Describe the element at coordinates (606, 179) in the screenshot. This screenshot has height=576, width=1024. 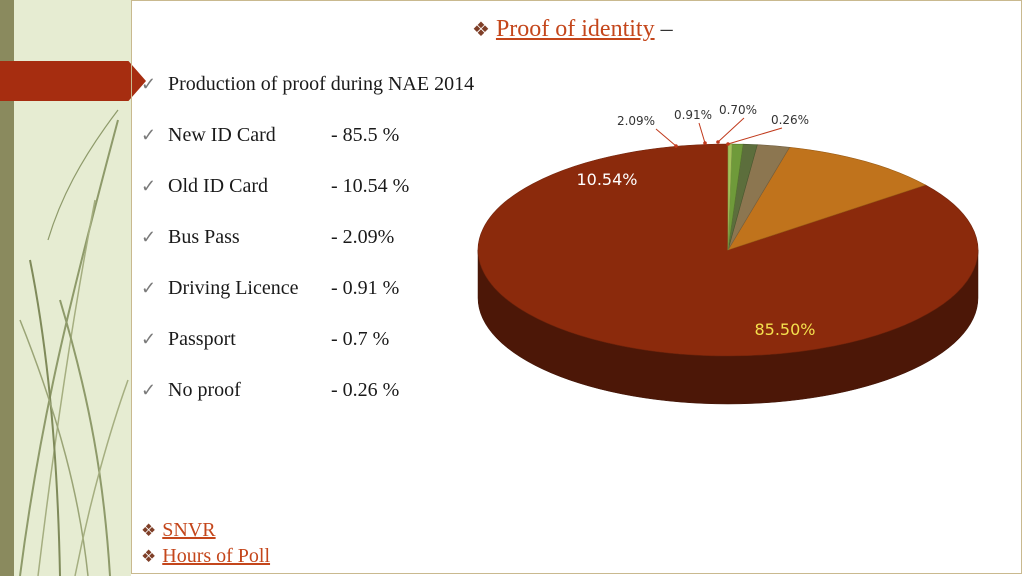
I see `data-label-1: 10.54%` at that location.